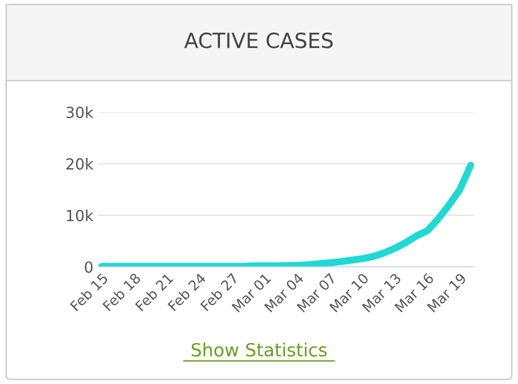 This screenshot has height=384, width=518. What do you see at coordinates (88, 267) in the screenshot?
I see `y-tick-label: 0` at bounding box center [88, 267].